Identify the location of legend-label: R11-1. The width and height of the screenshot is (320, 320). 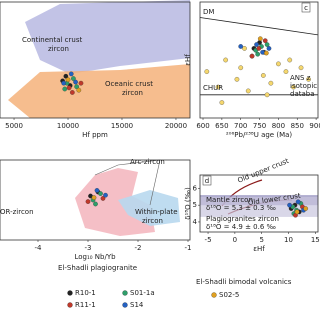
(85, 305).